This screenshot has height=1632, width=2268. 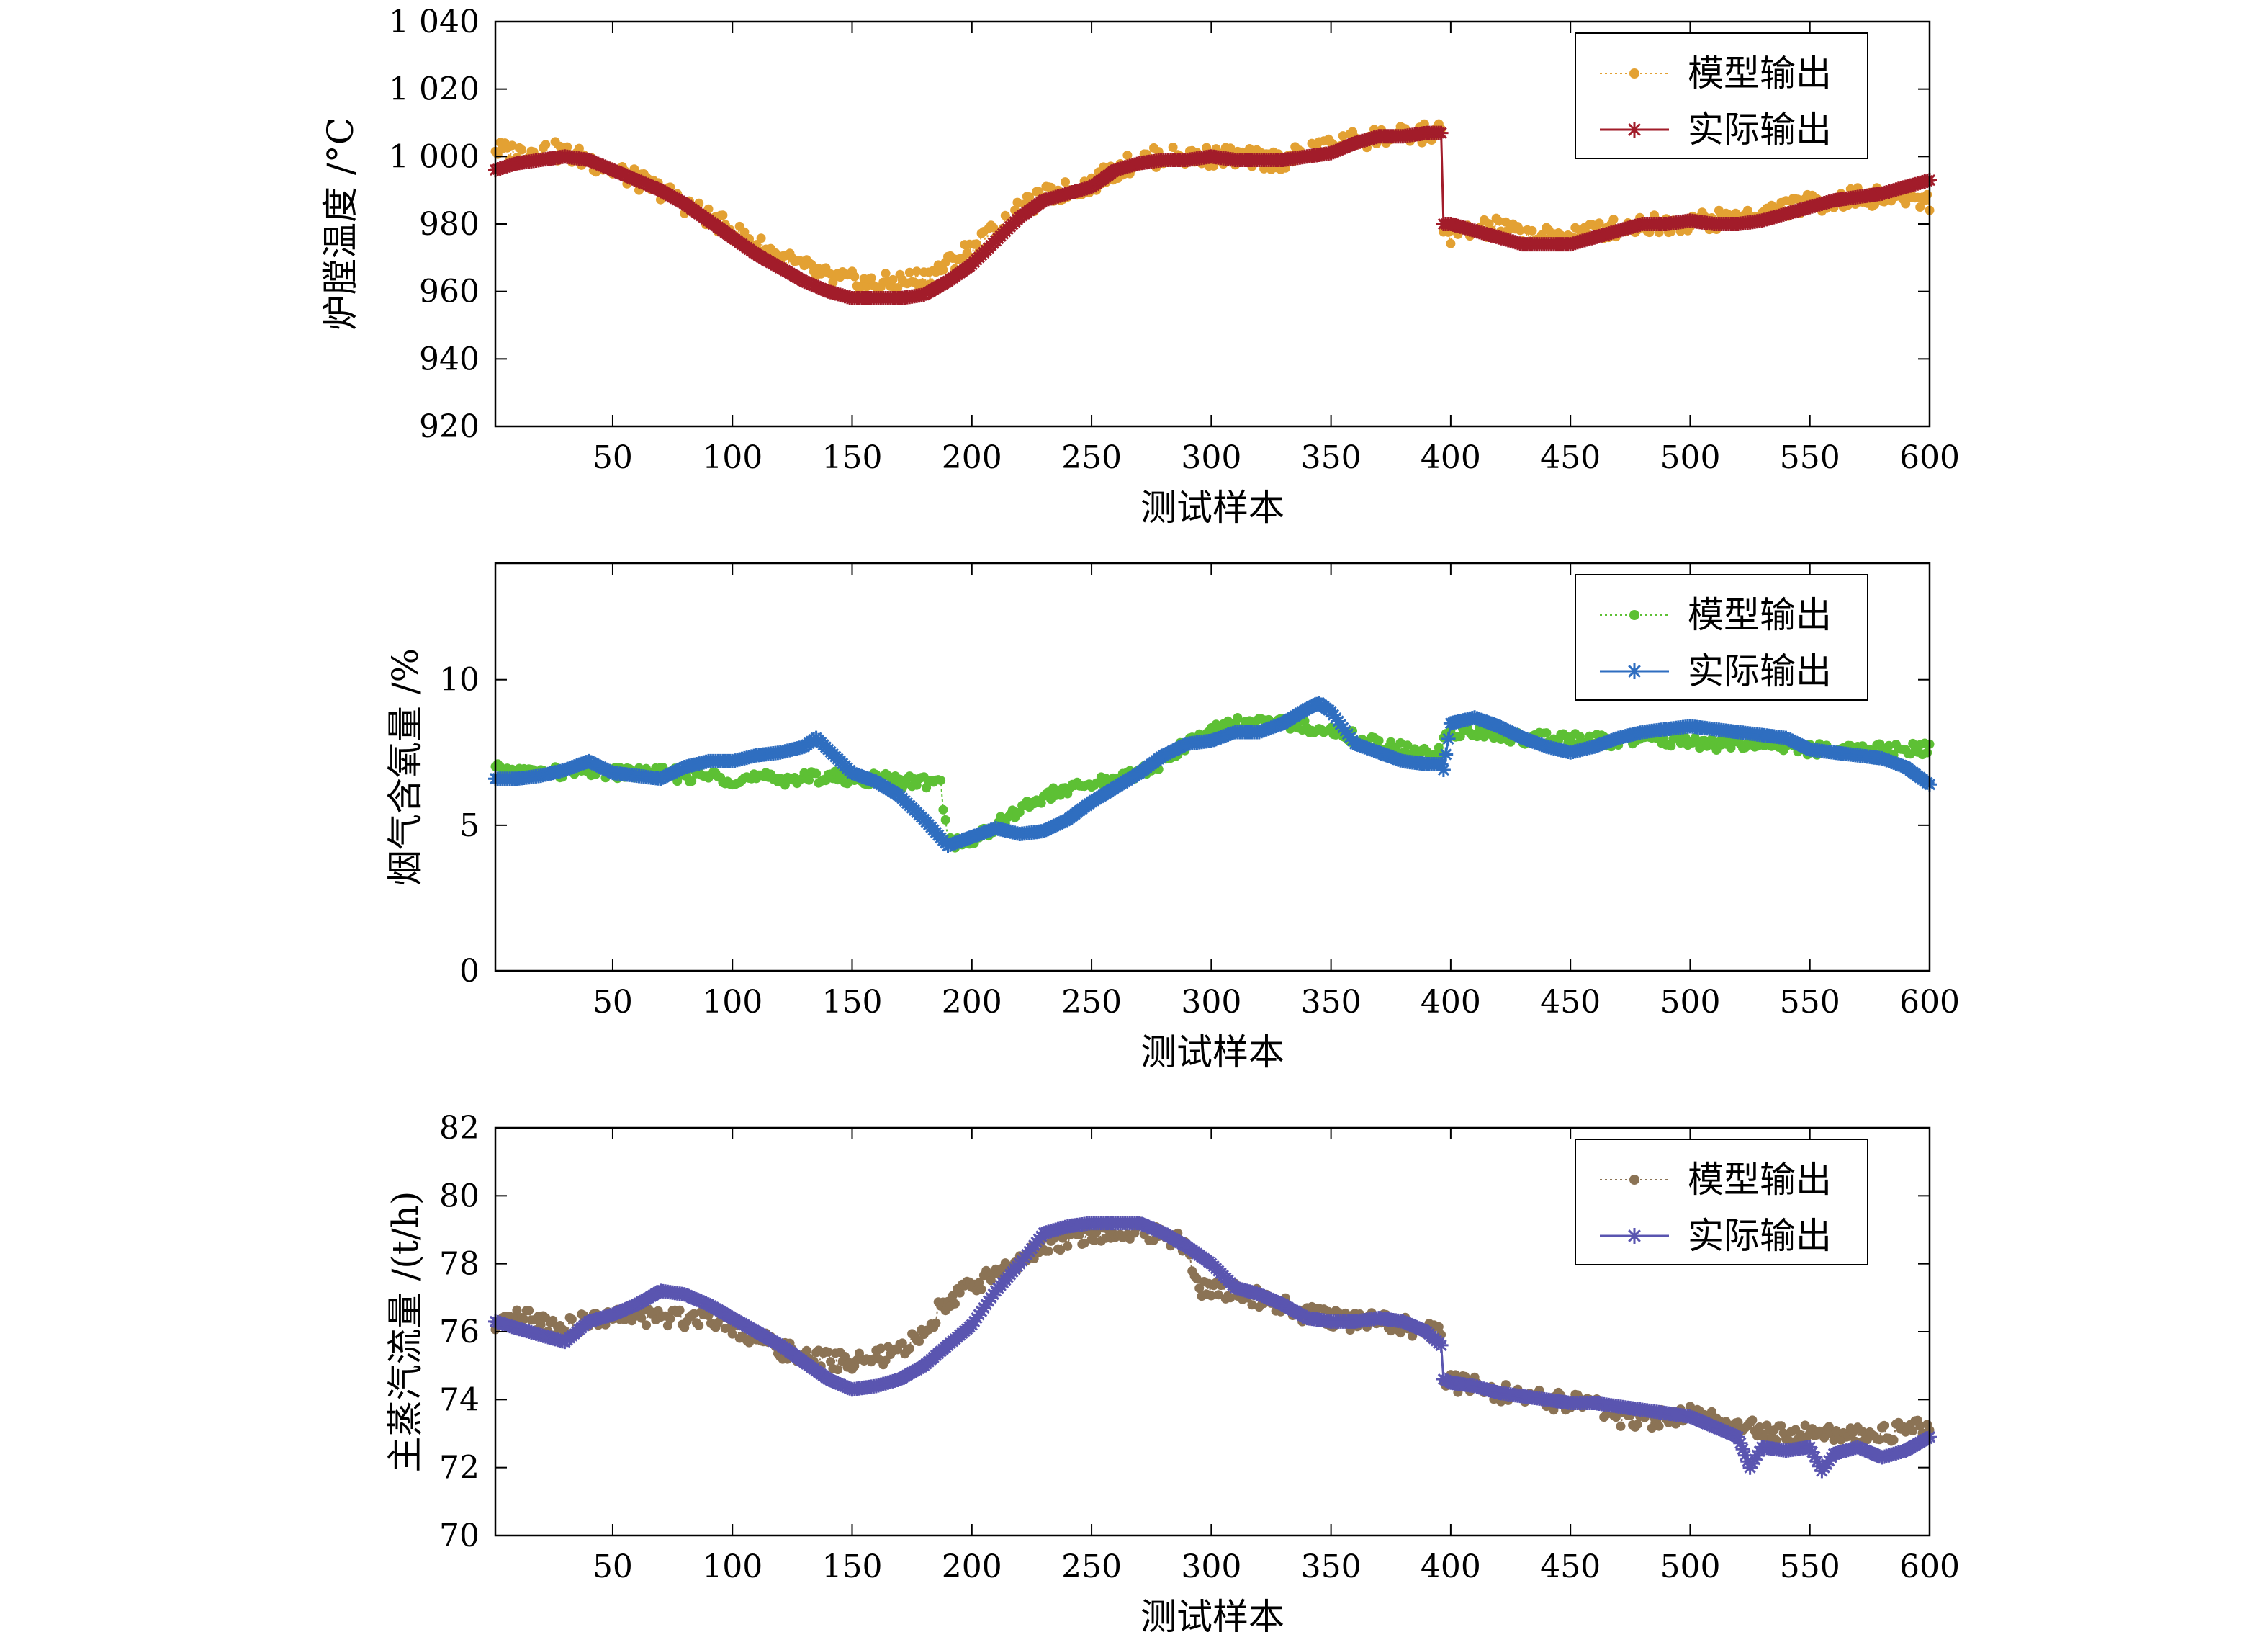 I want to click on y-axis-label: 烟气含氧量 /%, so click(x=405, y=767).